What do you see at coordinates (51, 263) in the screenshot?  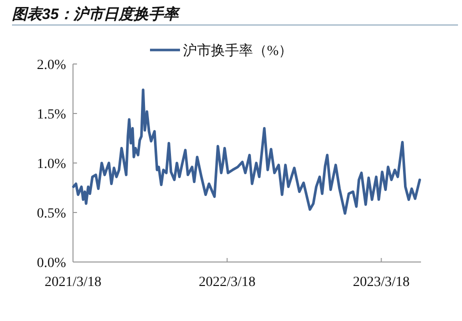 I see `y-tick-label: 0.0%` at bounding box center [51, 263].